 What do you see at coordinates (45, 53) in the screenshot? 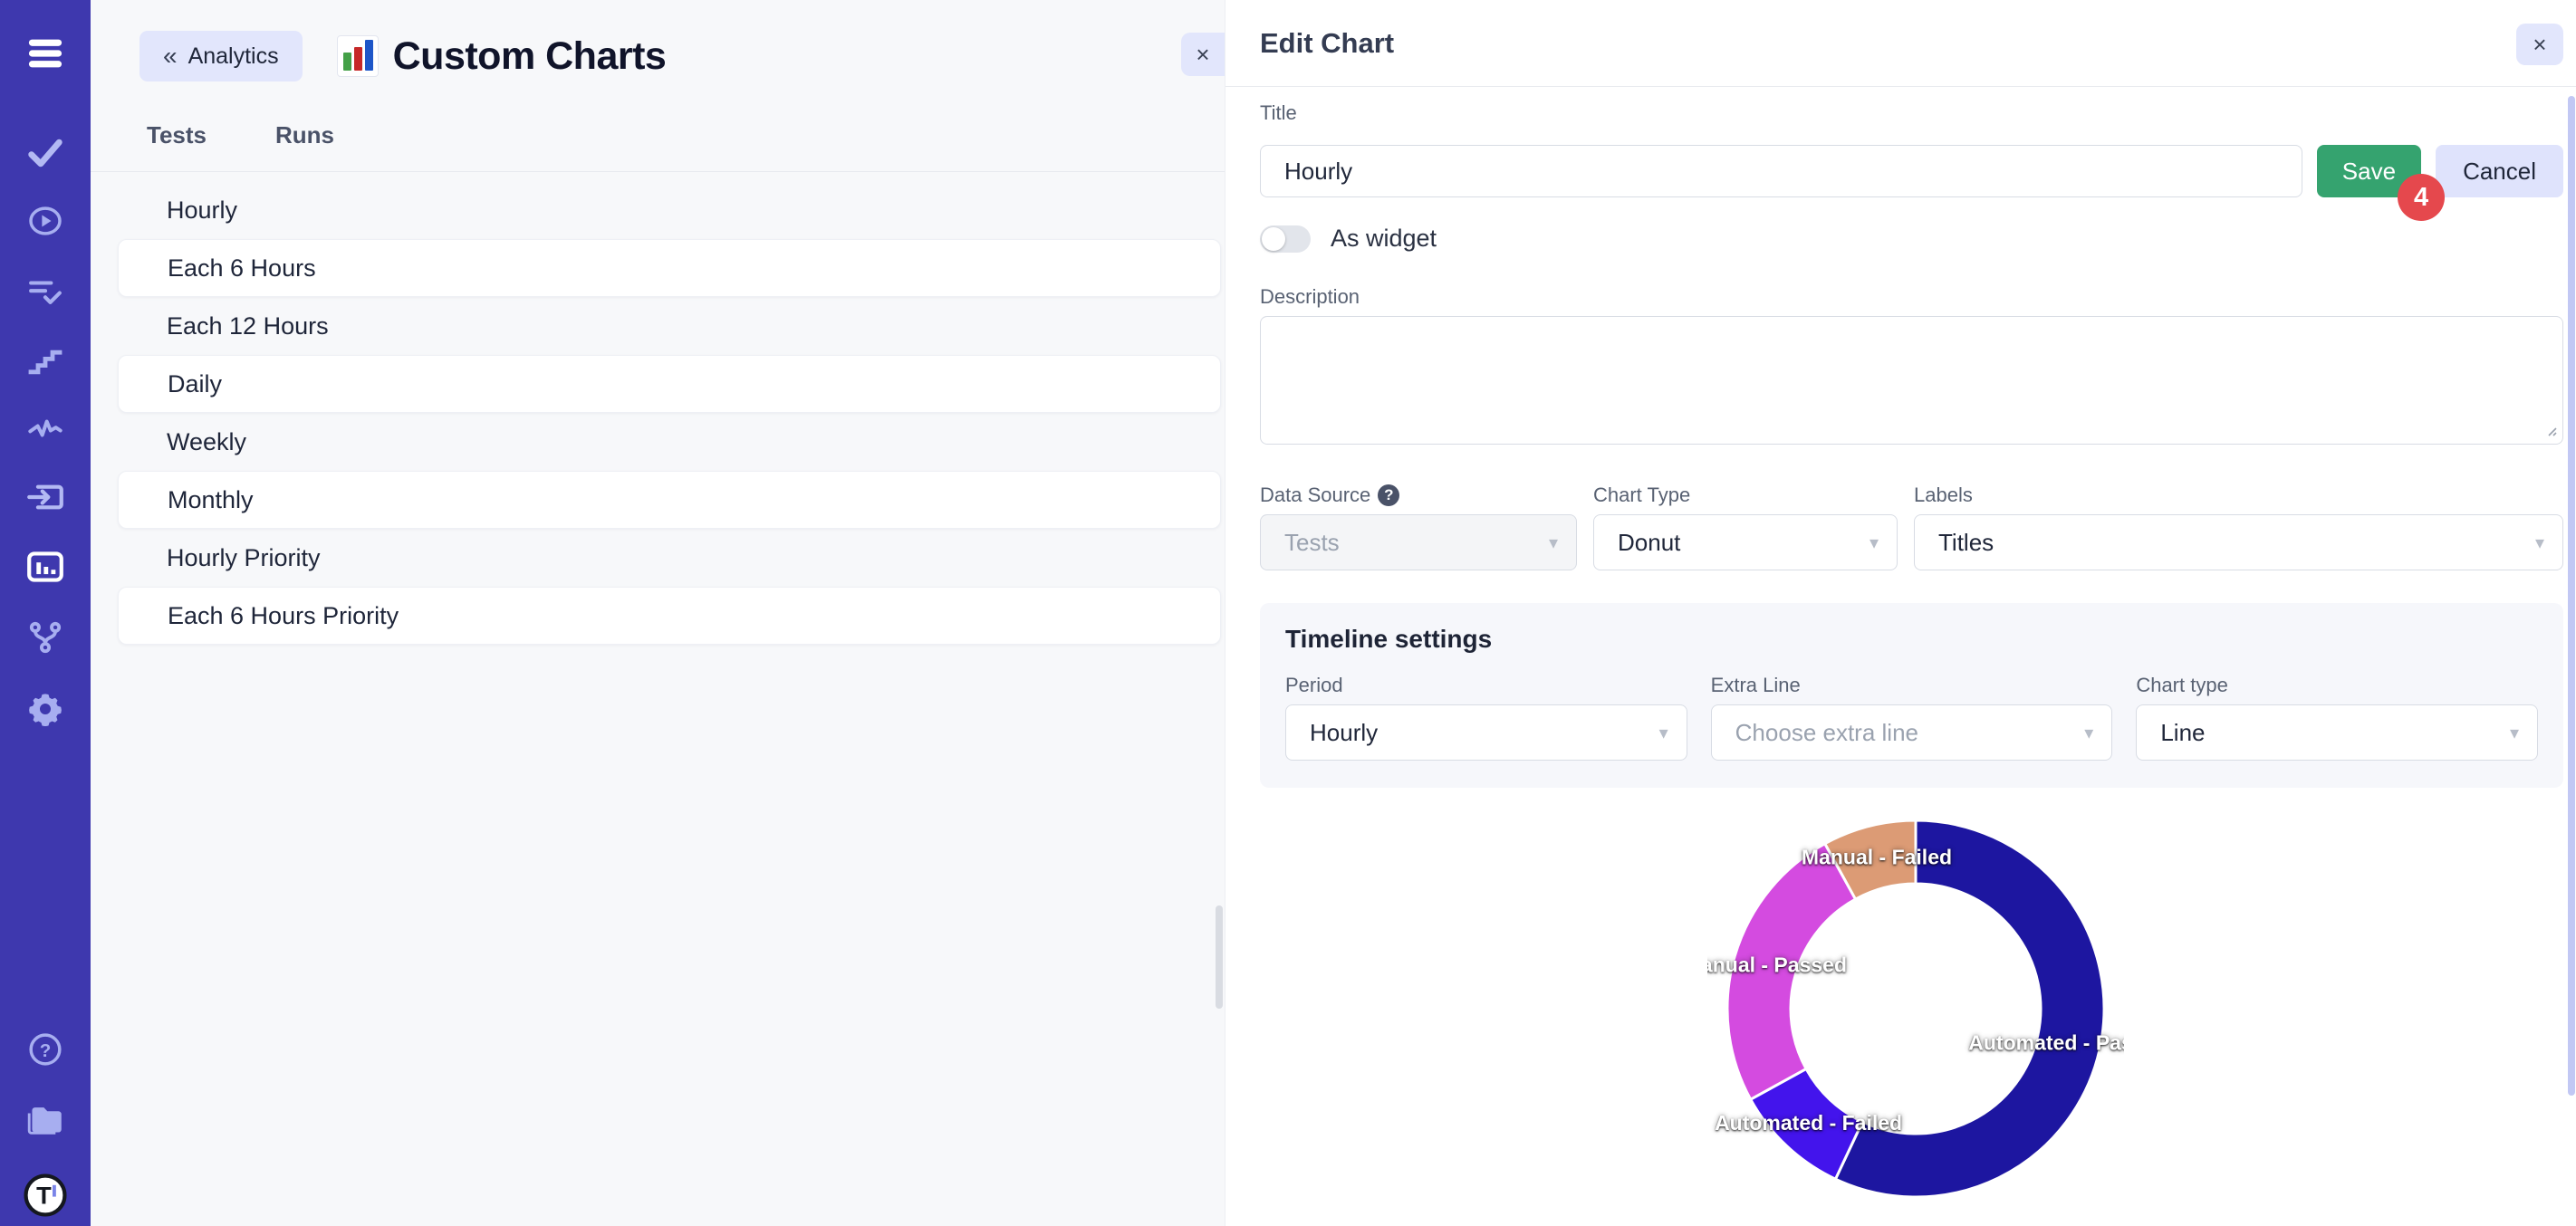
I see `menu-icon` at bounding box center [45, 53].